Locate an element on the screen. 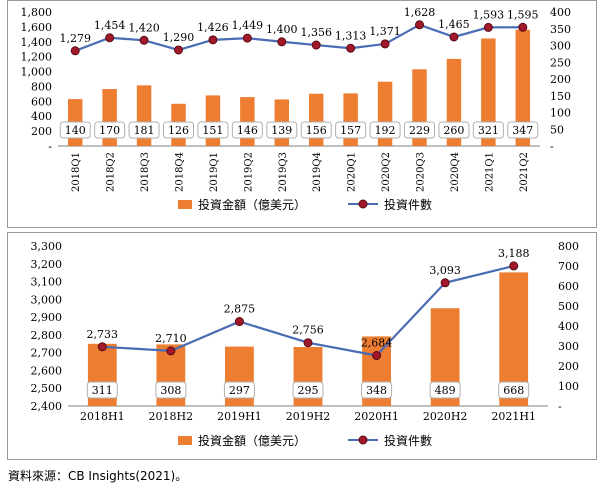  right-tick-label: 150 is located at coordinates (560, 96).